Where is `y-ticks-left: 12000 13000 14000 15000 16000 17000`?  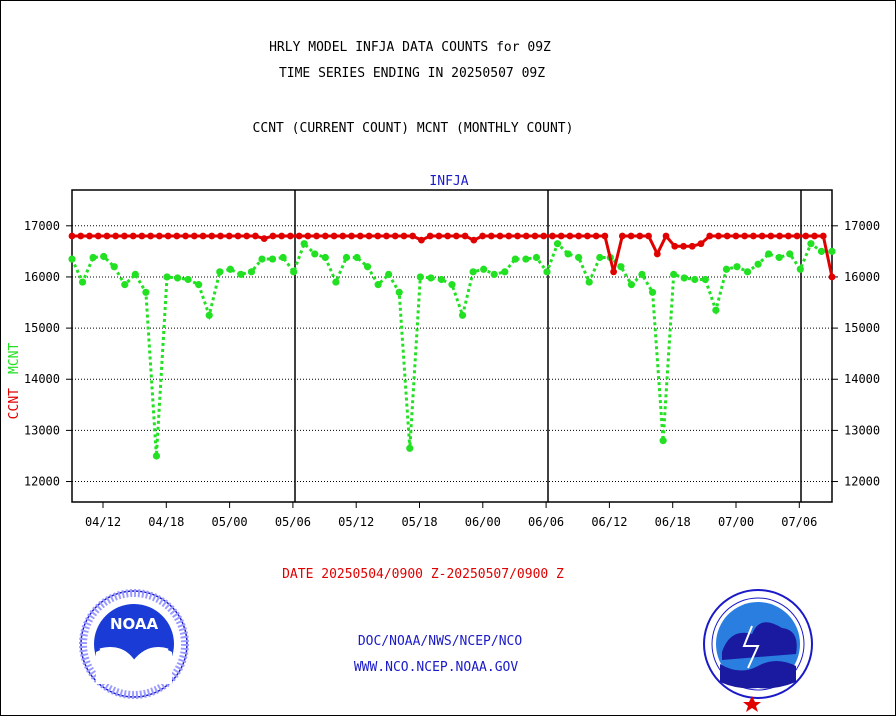
y-ticks-left: 12000 13000 14000 15000 16000 17000 is located at coordinates (48, 354).